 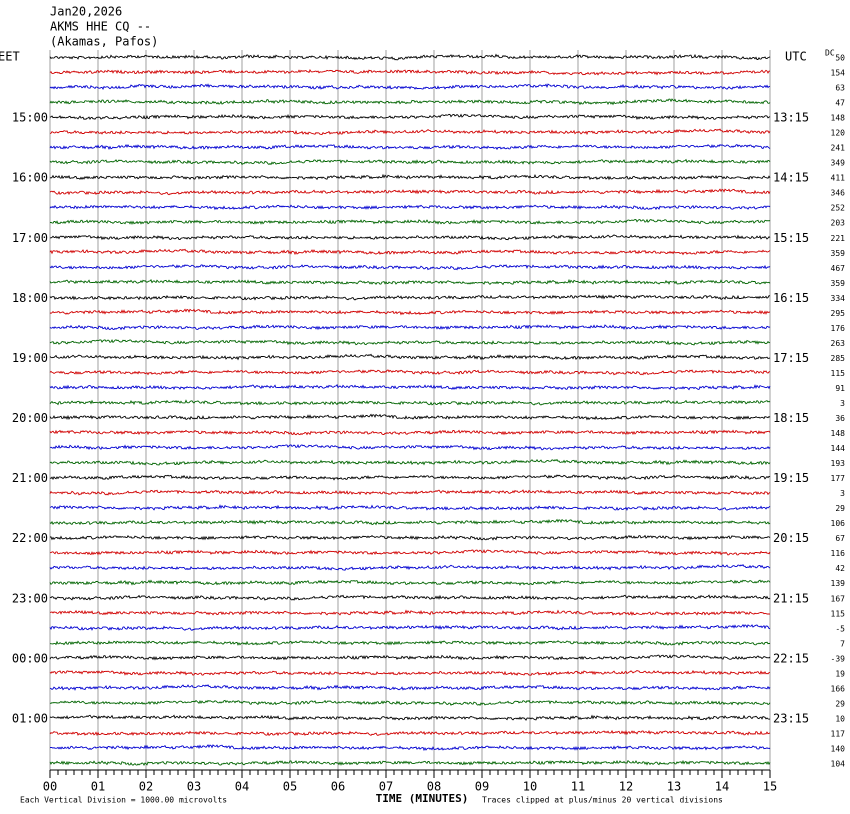 What do you see at coordinates (791, 538) in the screenshot?
I see `right-time: 20:15` at bounding box center [791, 538].